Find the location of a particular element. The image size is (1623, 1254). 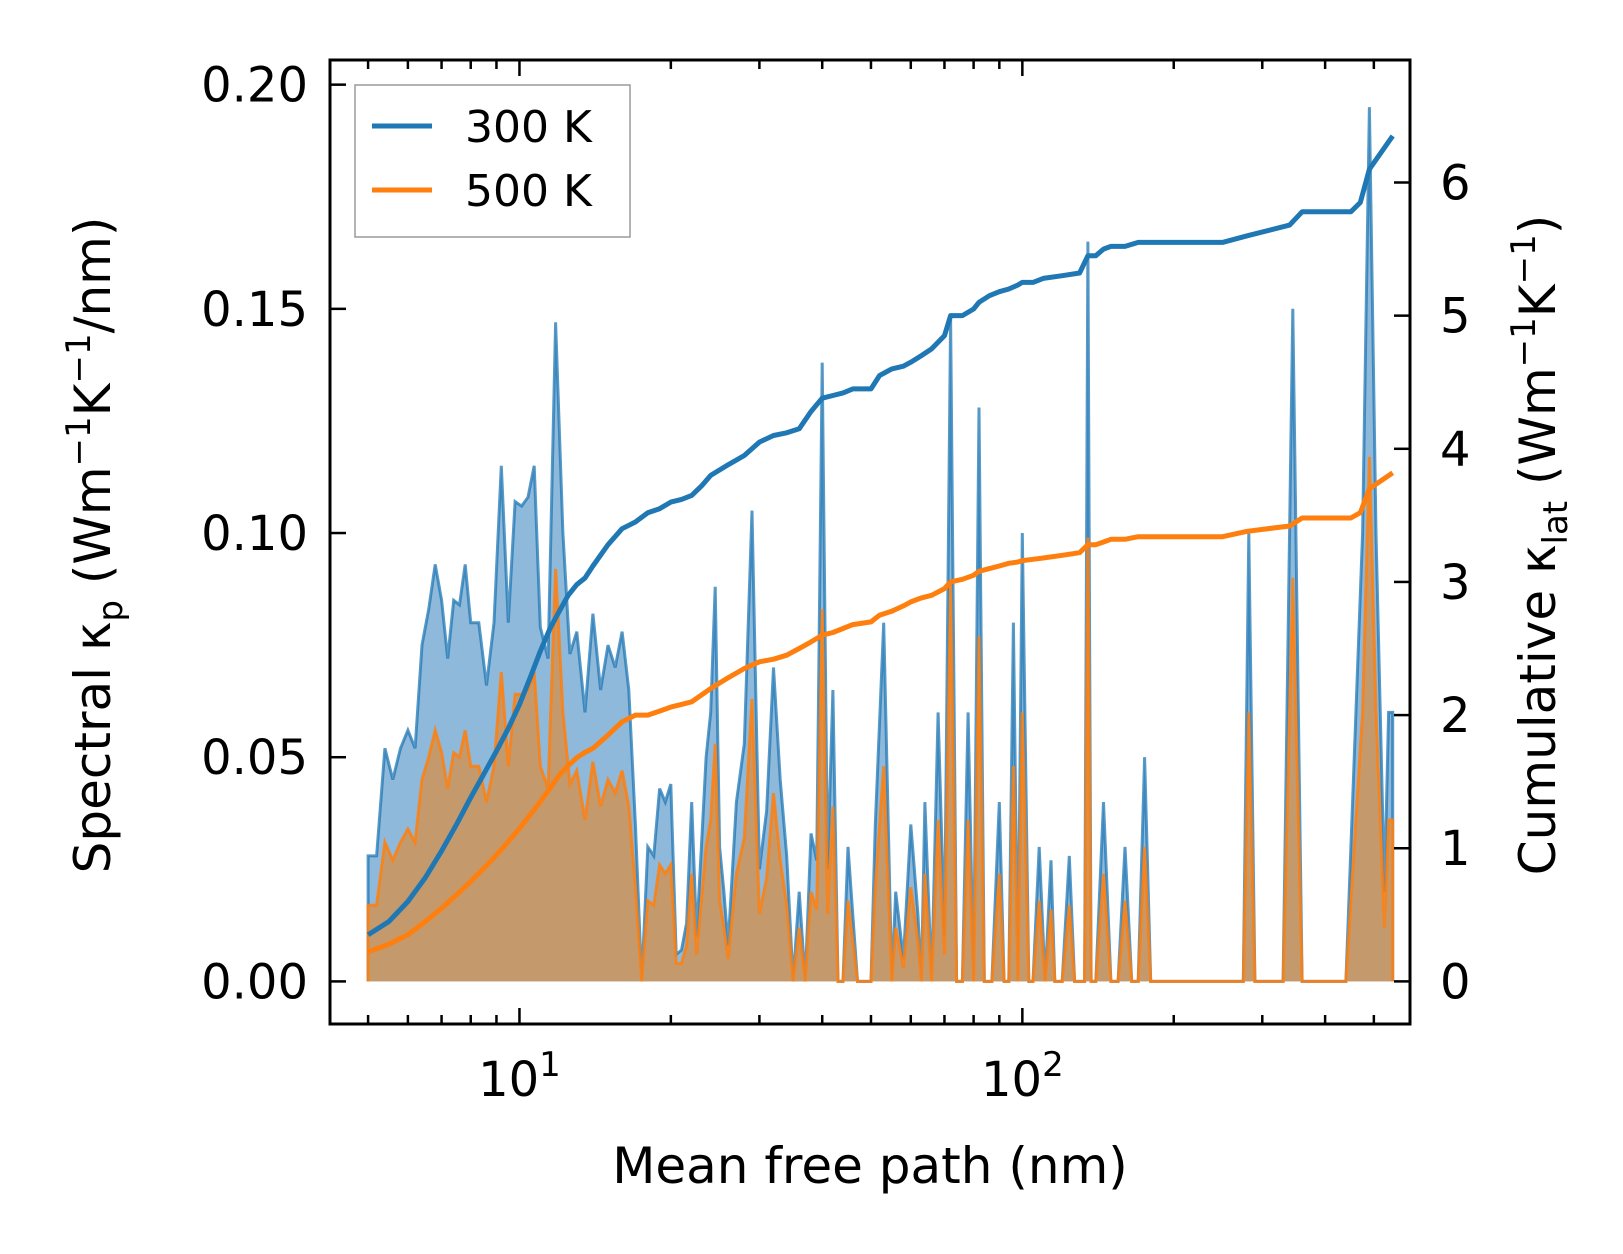

left-tick-label-3: 0.15 is located at coordinates (254, 310).